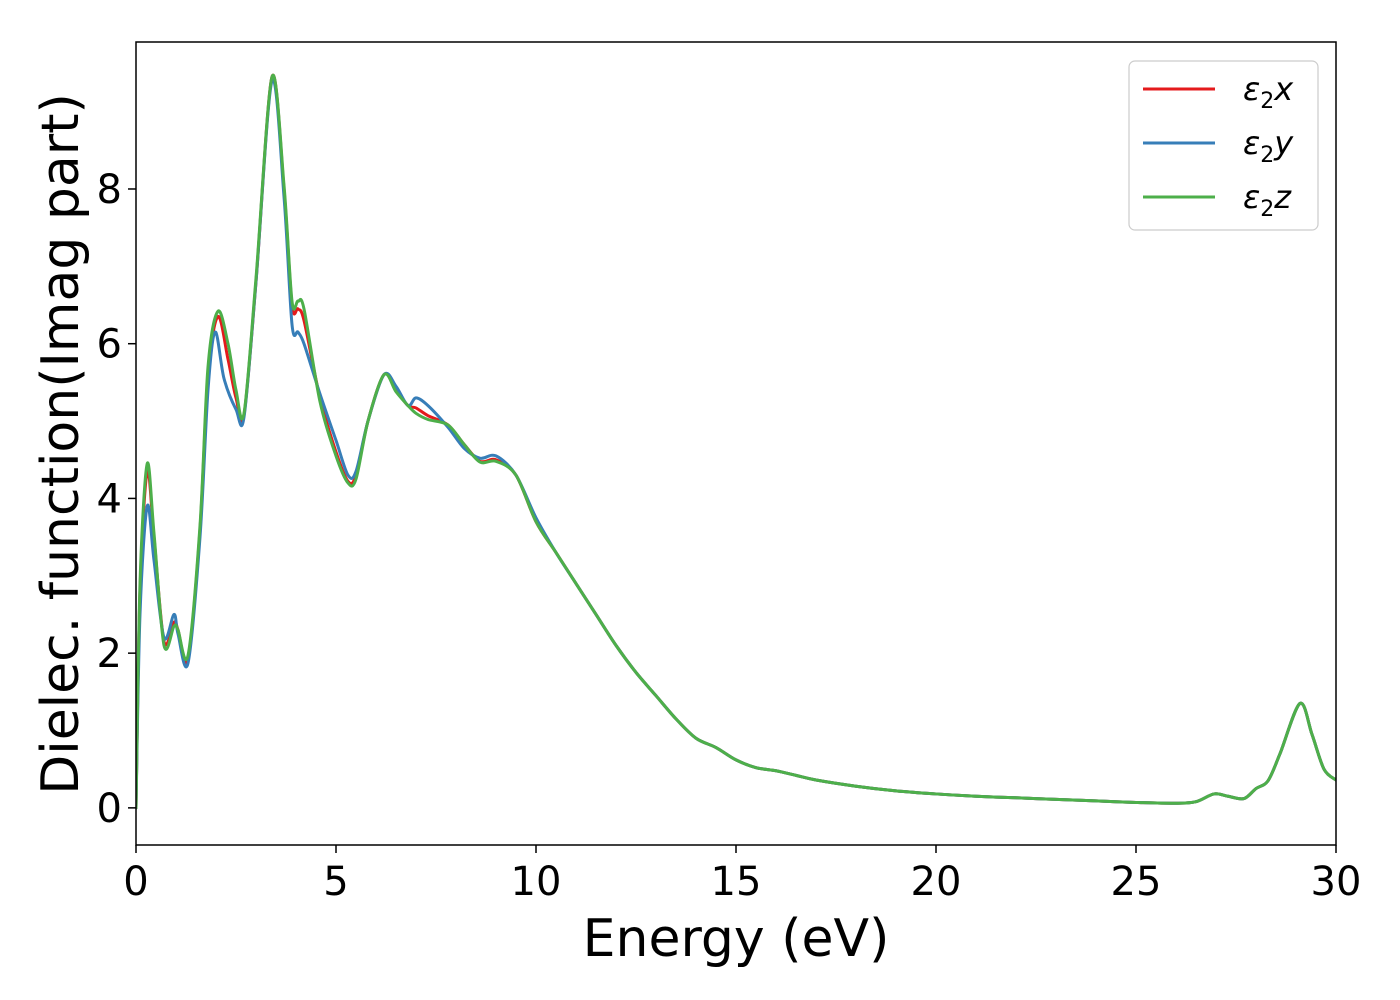 This screenshot has width=1400, height=1000. I want to click on x-tick-label: 10, so click(536, 882).